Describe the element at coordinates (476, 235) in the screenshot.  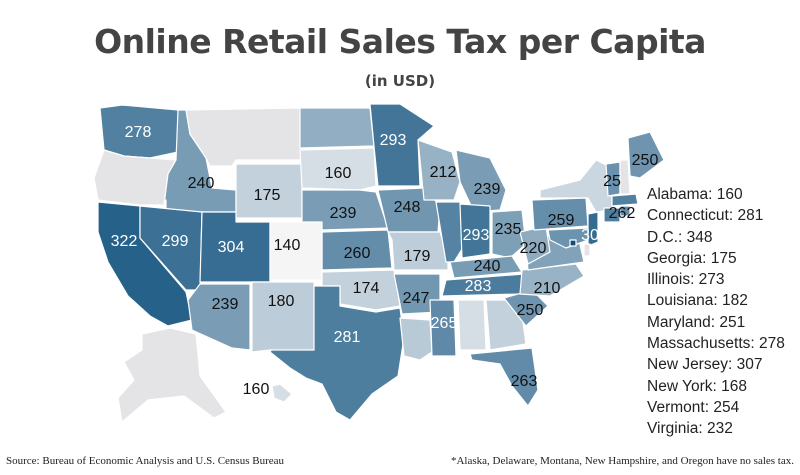
I see `state-label-in: 293` at that location.